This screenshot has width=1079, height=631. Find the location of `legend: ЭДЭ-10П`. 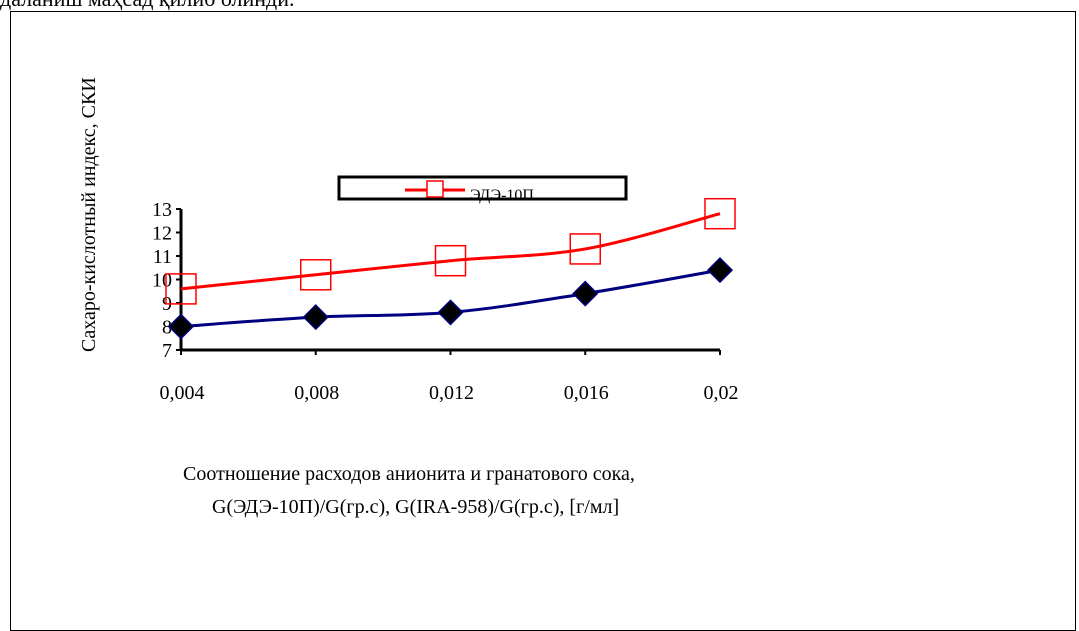

legend: ЭДЭ-10П is located at coordinates (482, 189).